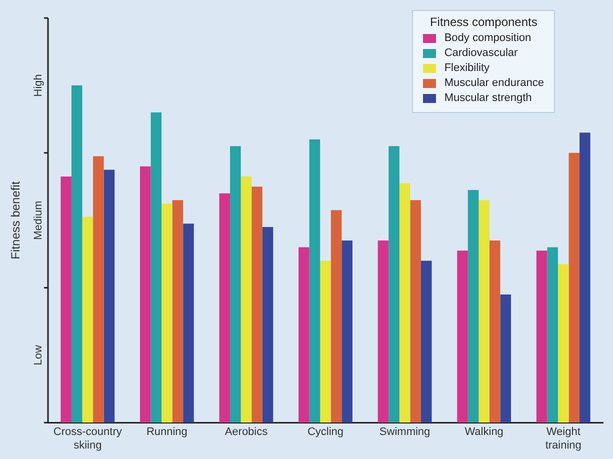 The height and width of the screenshot is (459, 613). I want to click on legend-label: Muscular endurance, so click(494, 83).